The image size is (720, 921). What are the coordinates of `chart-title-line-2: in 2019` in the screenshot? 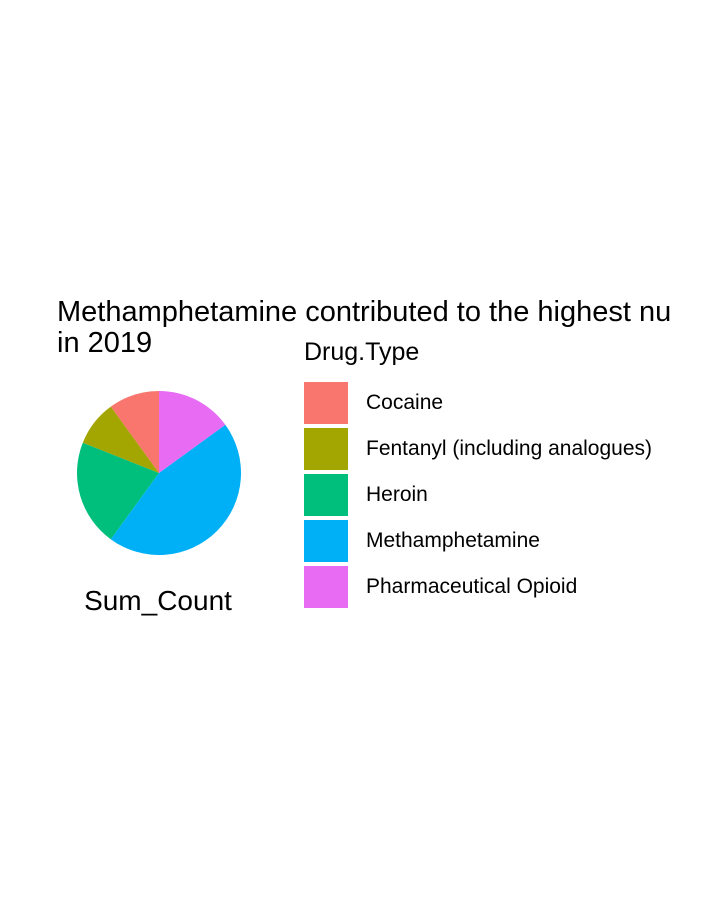 It's located at (105, 343).